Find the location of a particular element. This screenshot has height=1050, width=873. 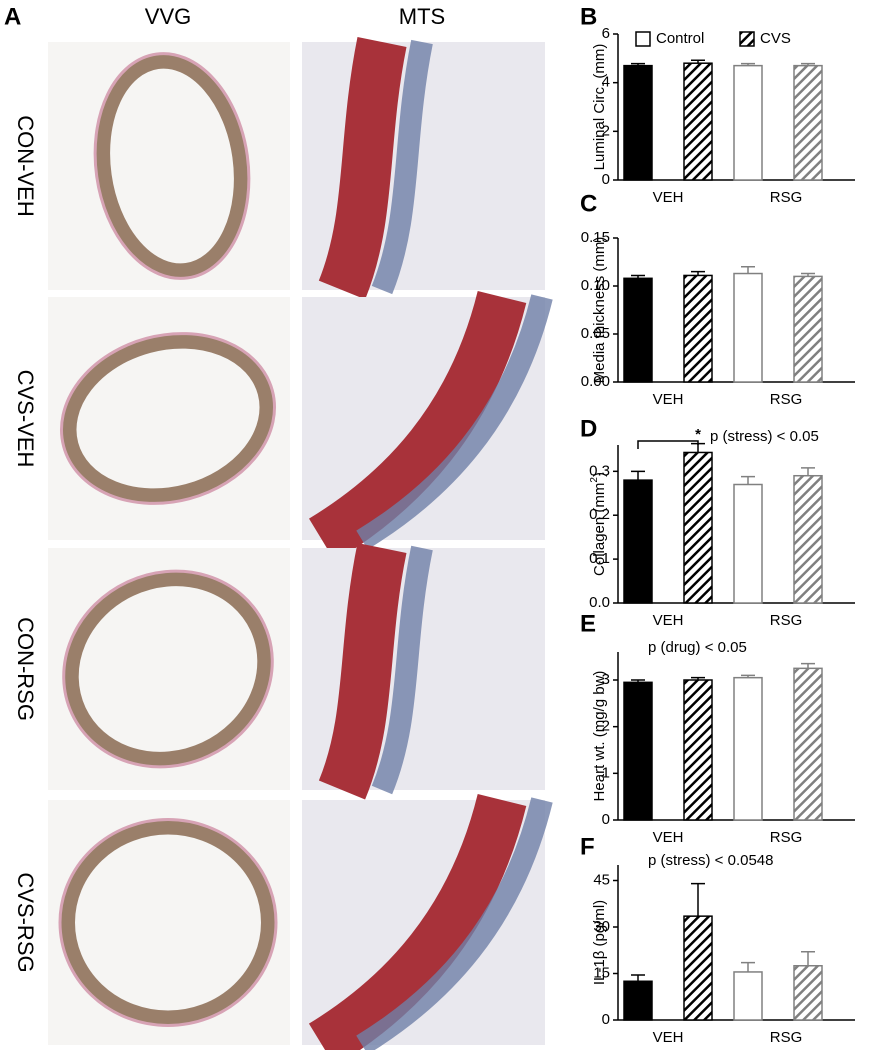

annotation: p (drug) < 0.05 is located at coordinates (697, 647).